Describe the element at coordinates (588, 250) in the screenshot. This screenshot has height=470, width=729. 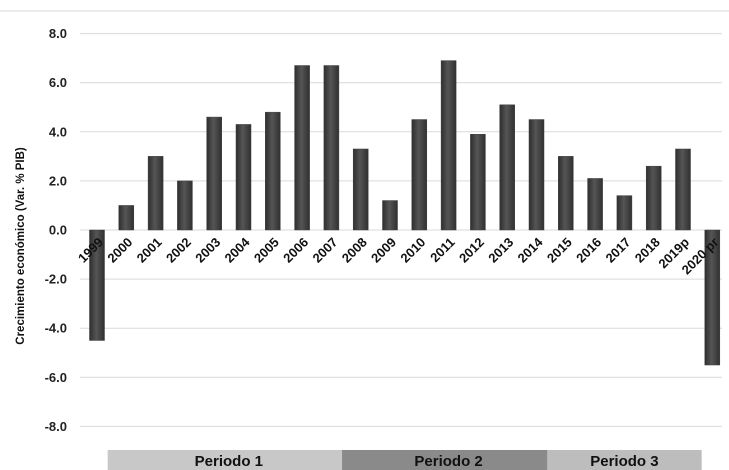
I see `x-tick-label: 2016` at that location.